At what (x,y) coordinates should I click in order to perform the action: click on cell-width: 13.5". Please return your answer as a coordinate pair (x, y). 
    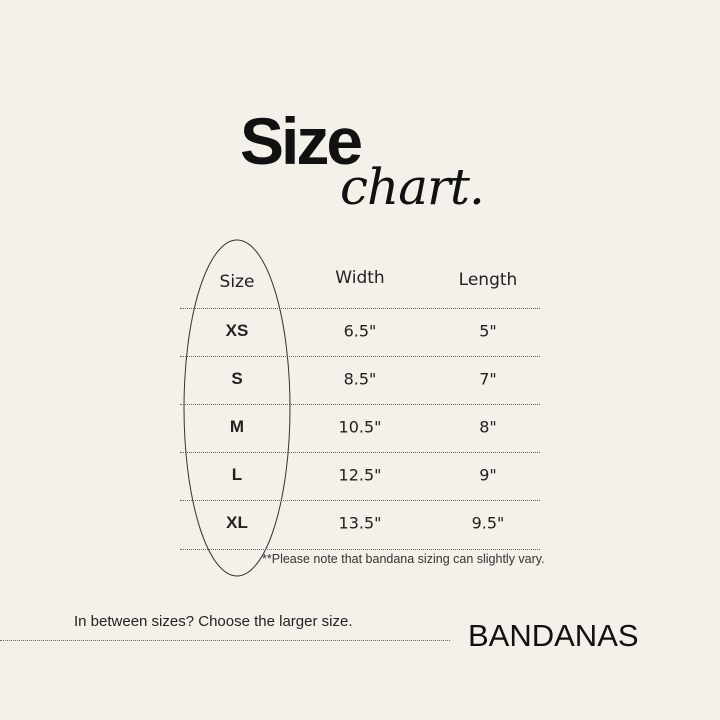
    Looking at the image, I should click on (360, 523).